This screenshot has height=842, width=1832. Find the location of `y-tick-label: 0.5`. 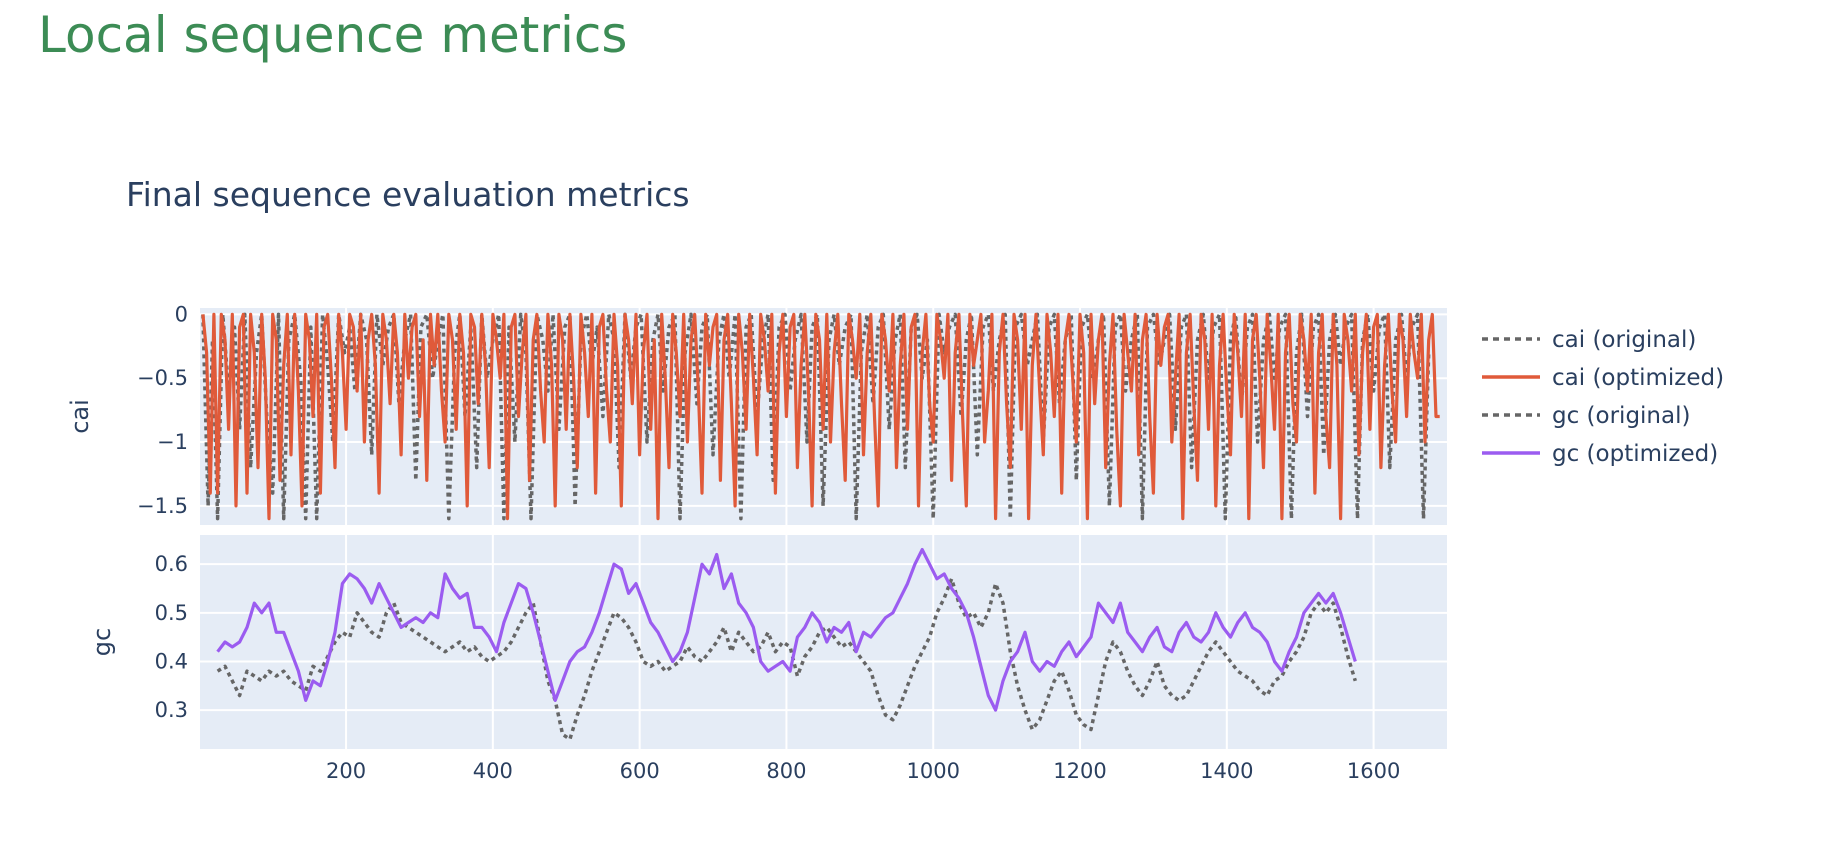

y-tick-label: 0.5 is located at coordinates (171, 613).